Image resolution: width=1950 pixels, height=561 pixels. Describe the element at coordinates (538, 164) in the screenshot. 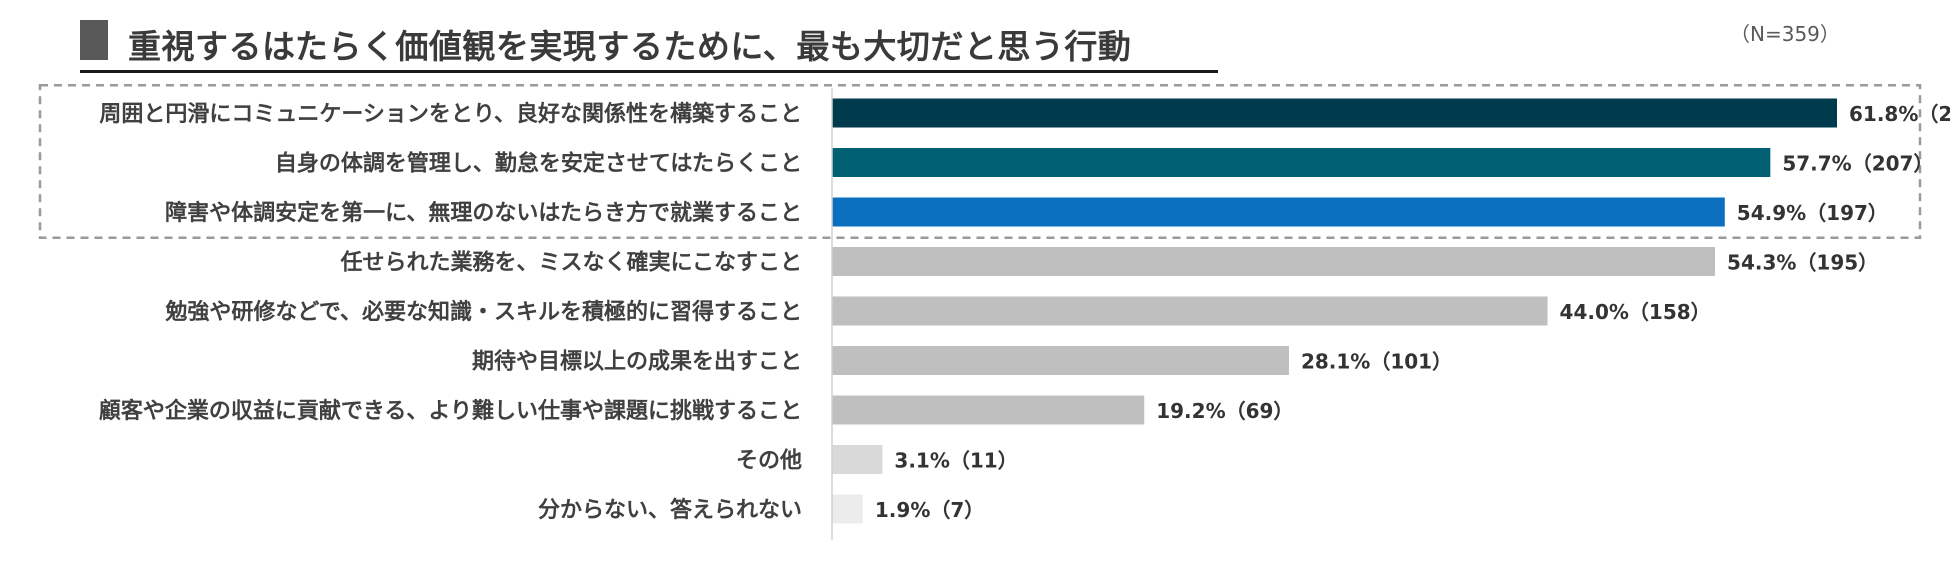

I see `category-label: 自身の体調を管理し、勤怠を安定させてはたらくこと` at that location.